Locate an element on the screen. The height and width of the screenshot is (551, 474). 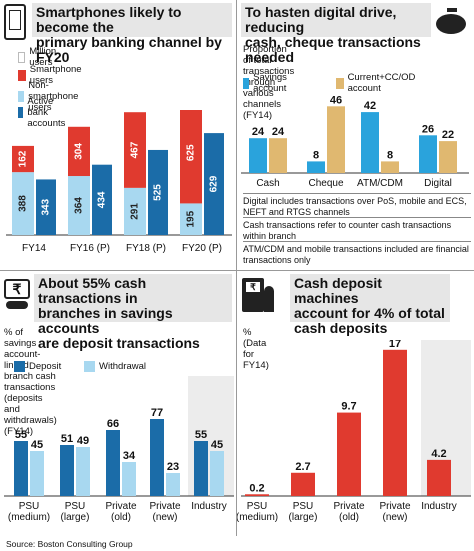
data-label: 49 is located at coordinates (83, 441).